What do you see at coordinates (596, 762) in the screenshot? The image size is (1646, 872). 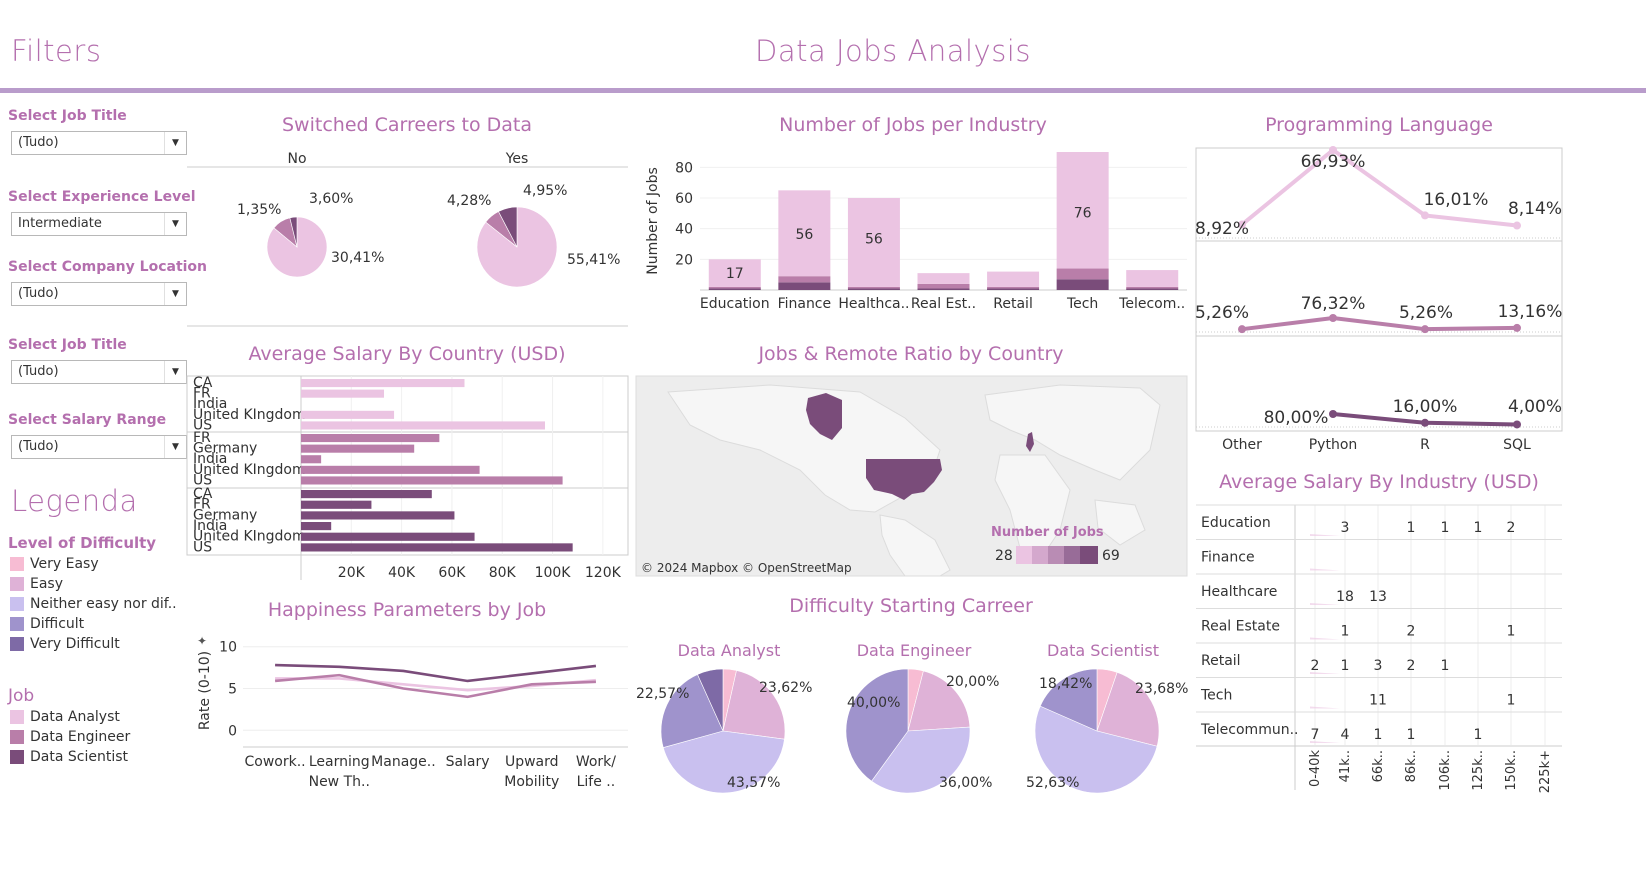 I see `happiness-x-tick: Work/` at bounding box center [596, 762].